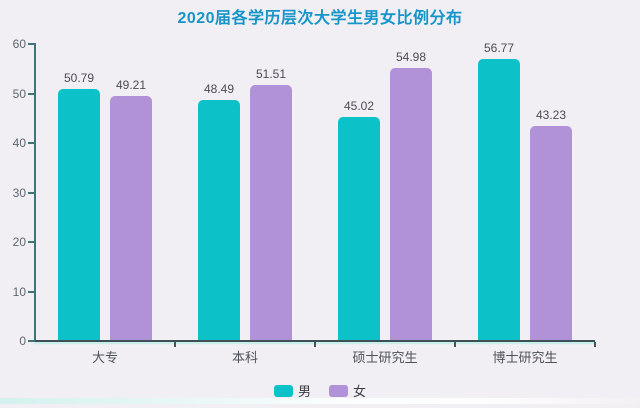 The image size is (640, 408). I want to click on bar-男-博士研究生, so click(499, 199).